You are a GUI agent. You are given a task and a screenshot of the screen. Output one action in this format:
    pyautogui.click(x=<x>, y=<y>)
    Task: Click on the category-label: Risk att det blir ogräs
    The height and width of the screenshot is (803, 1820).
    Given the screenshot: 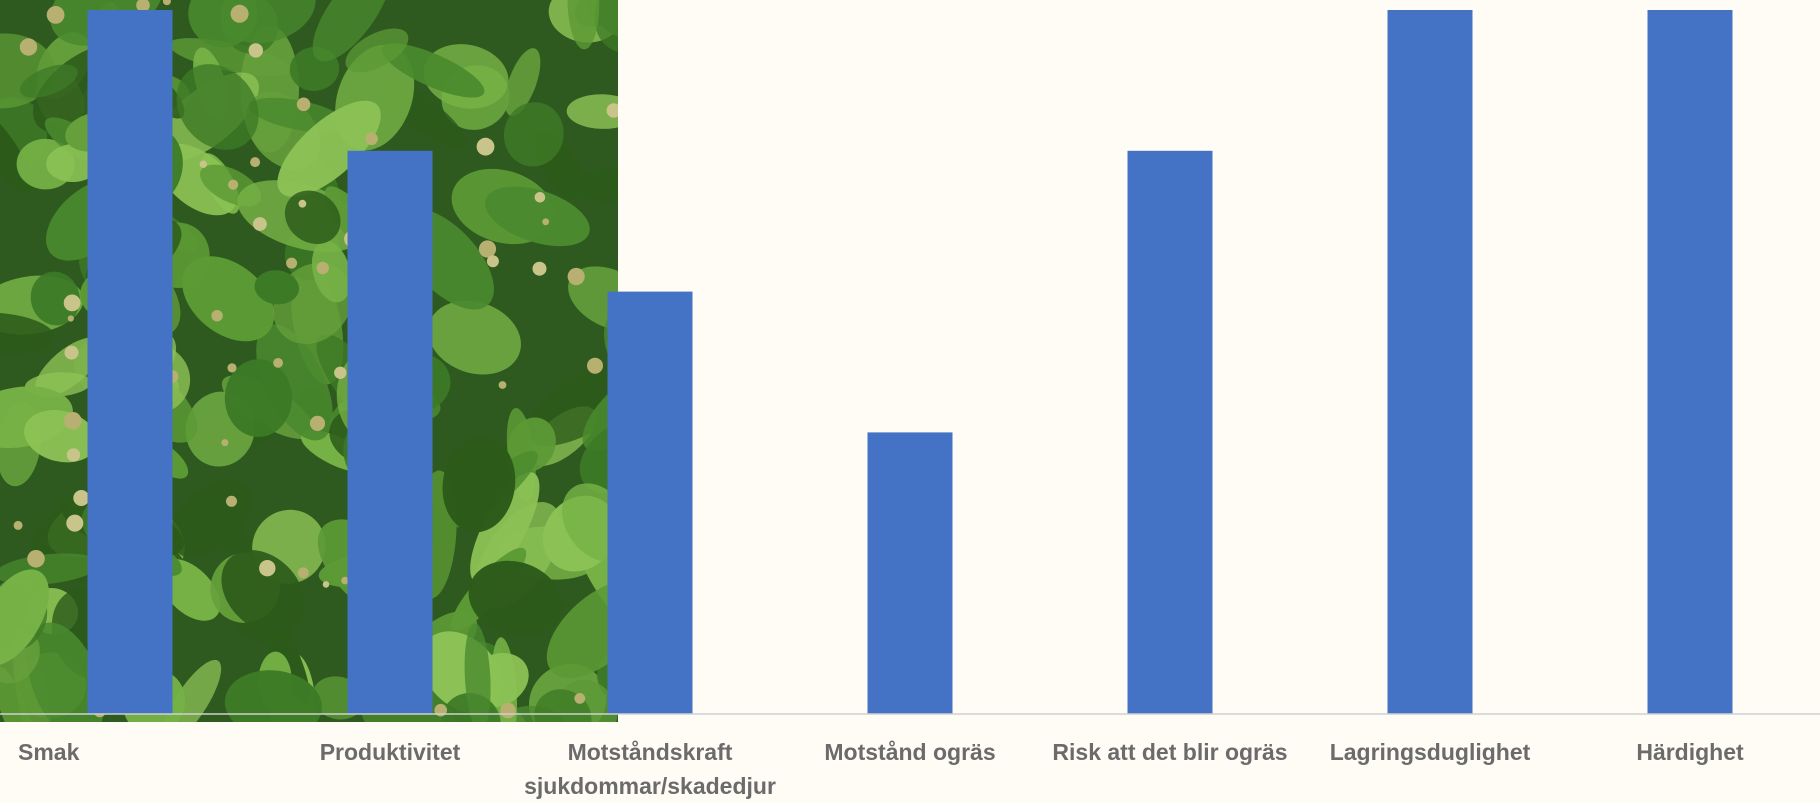 What is the action you would take?
    pyautogui.click(x=1169, y=752)
    